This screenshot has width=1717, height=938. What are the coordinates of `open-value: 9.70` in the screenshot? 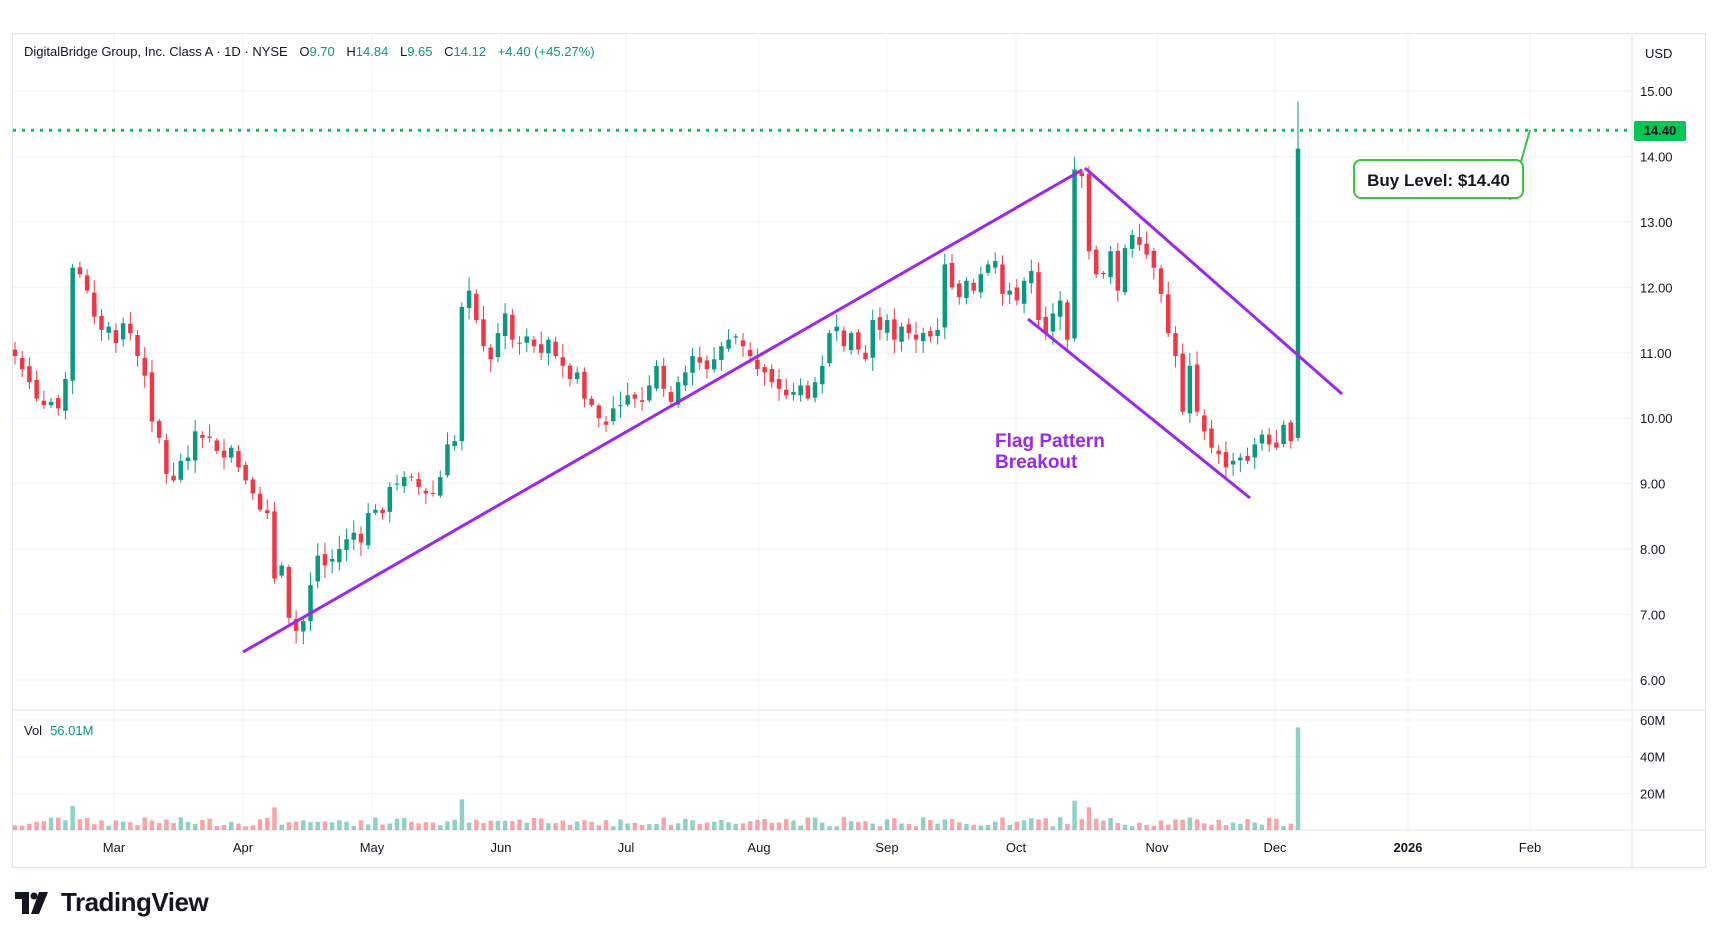 It's located at (322, 51).